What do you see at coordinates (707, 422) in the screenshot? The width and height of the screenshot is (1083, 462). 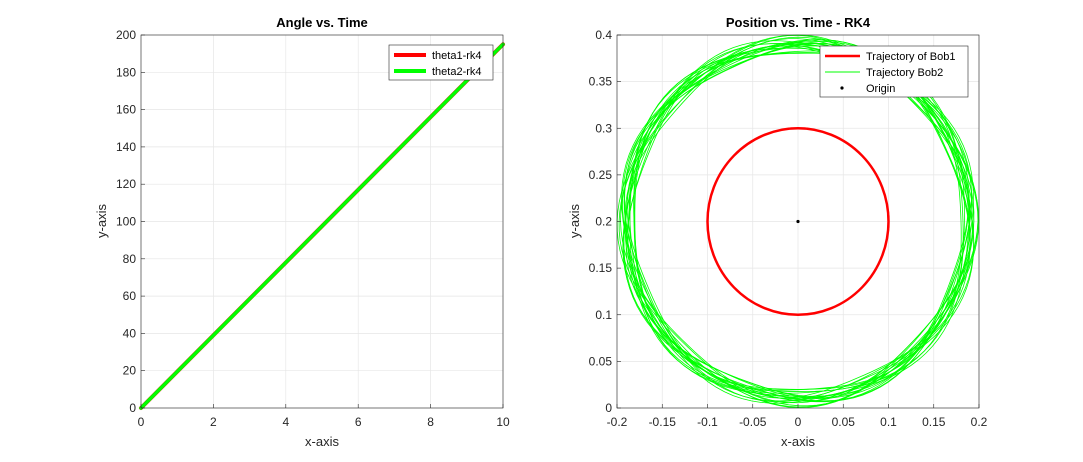 I see `x-tick-label: -0.1` at bounding box center [707, 422].